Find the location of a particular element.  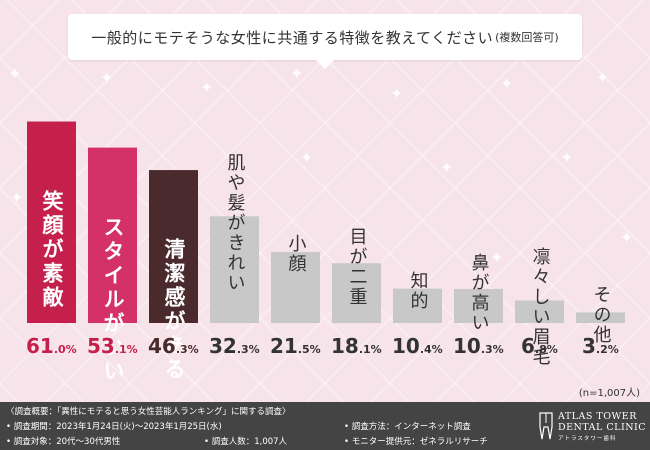

survey-period: • 調査期間：2023年1月24日(火)〜2023年1月25日(水) is located at coordinates (114, 427).